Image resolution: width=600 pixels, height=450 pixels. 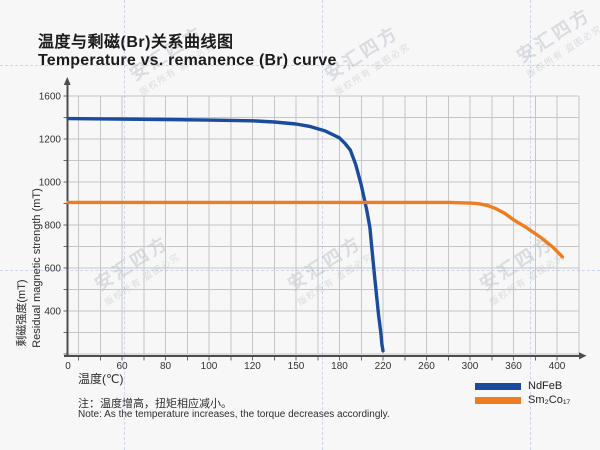 I want to click on y-axis-arrow, so click(x=67, y=81).